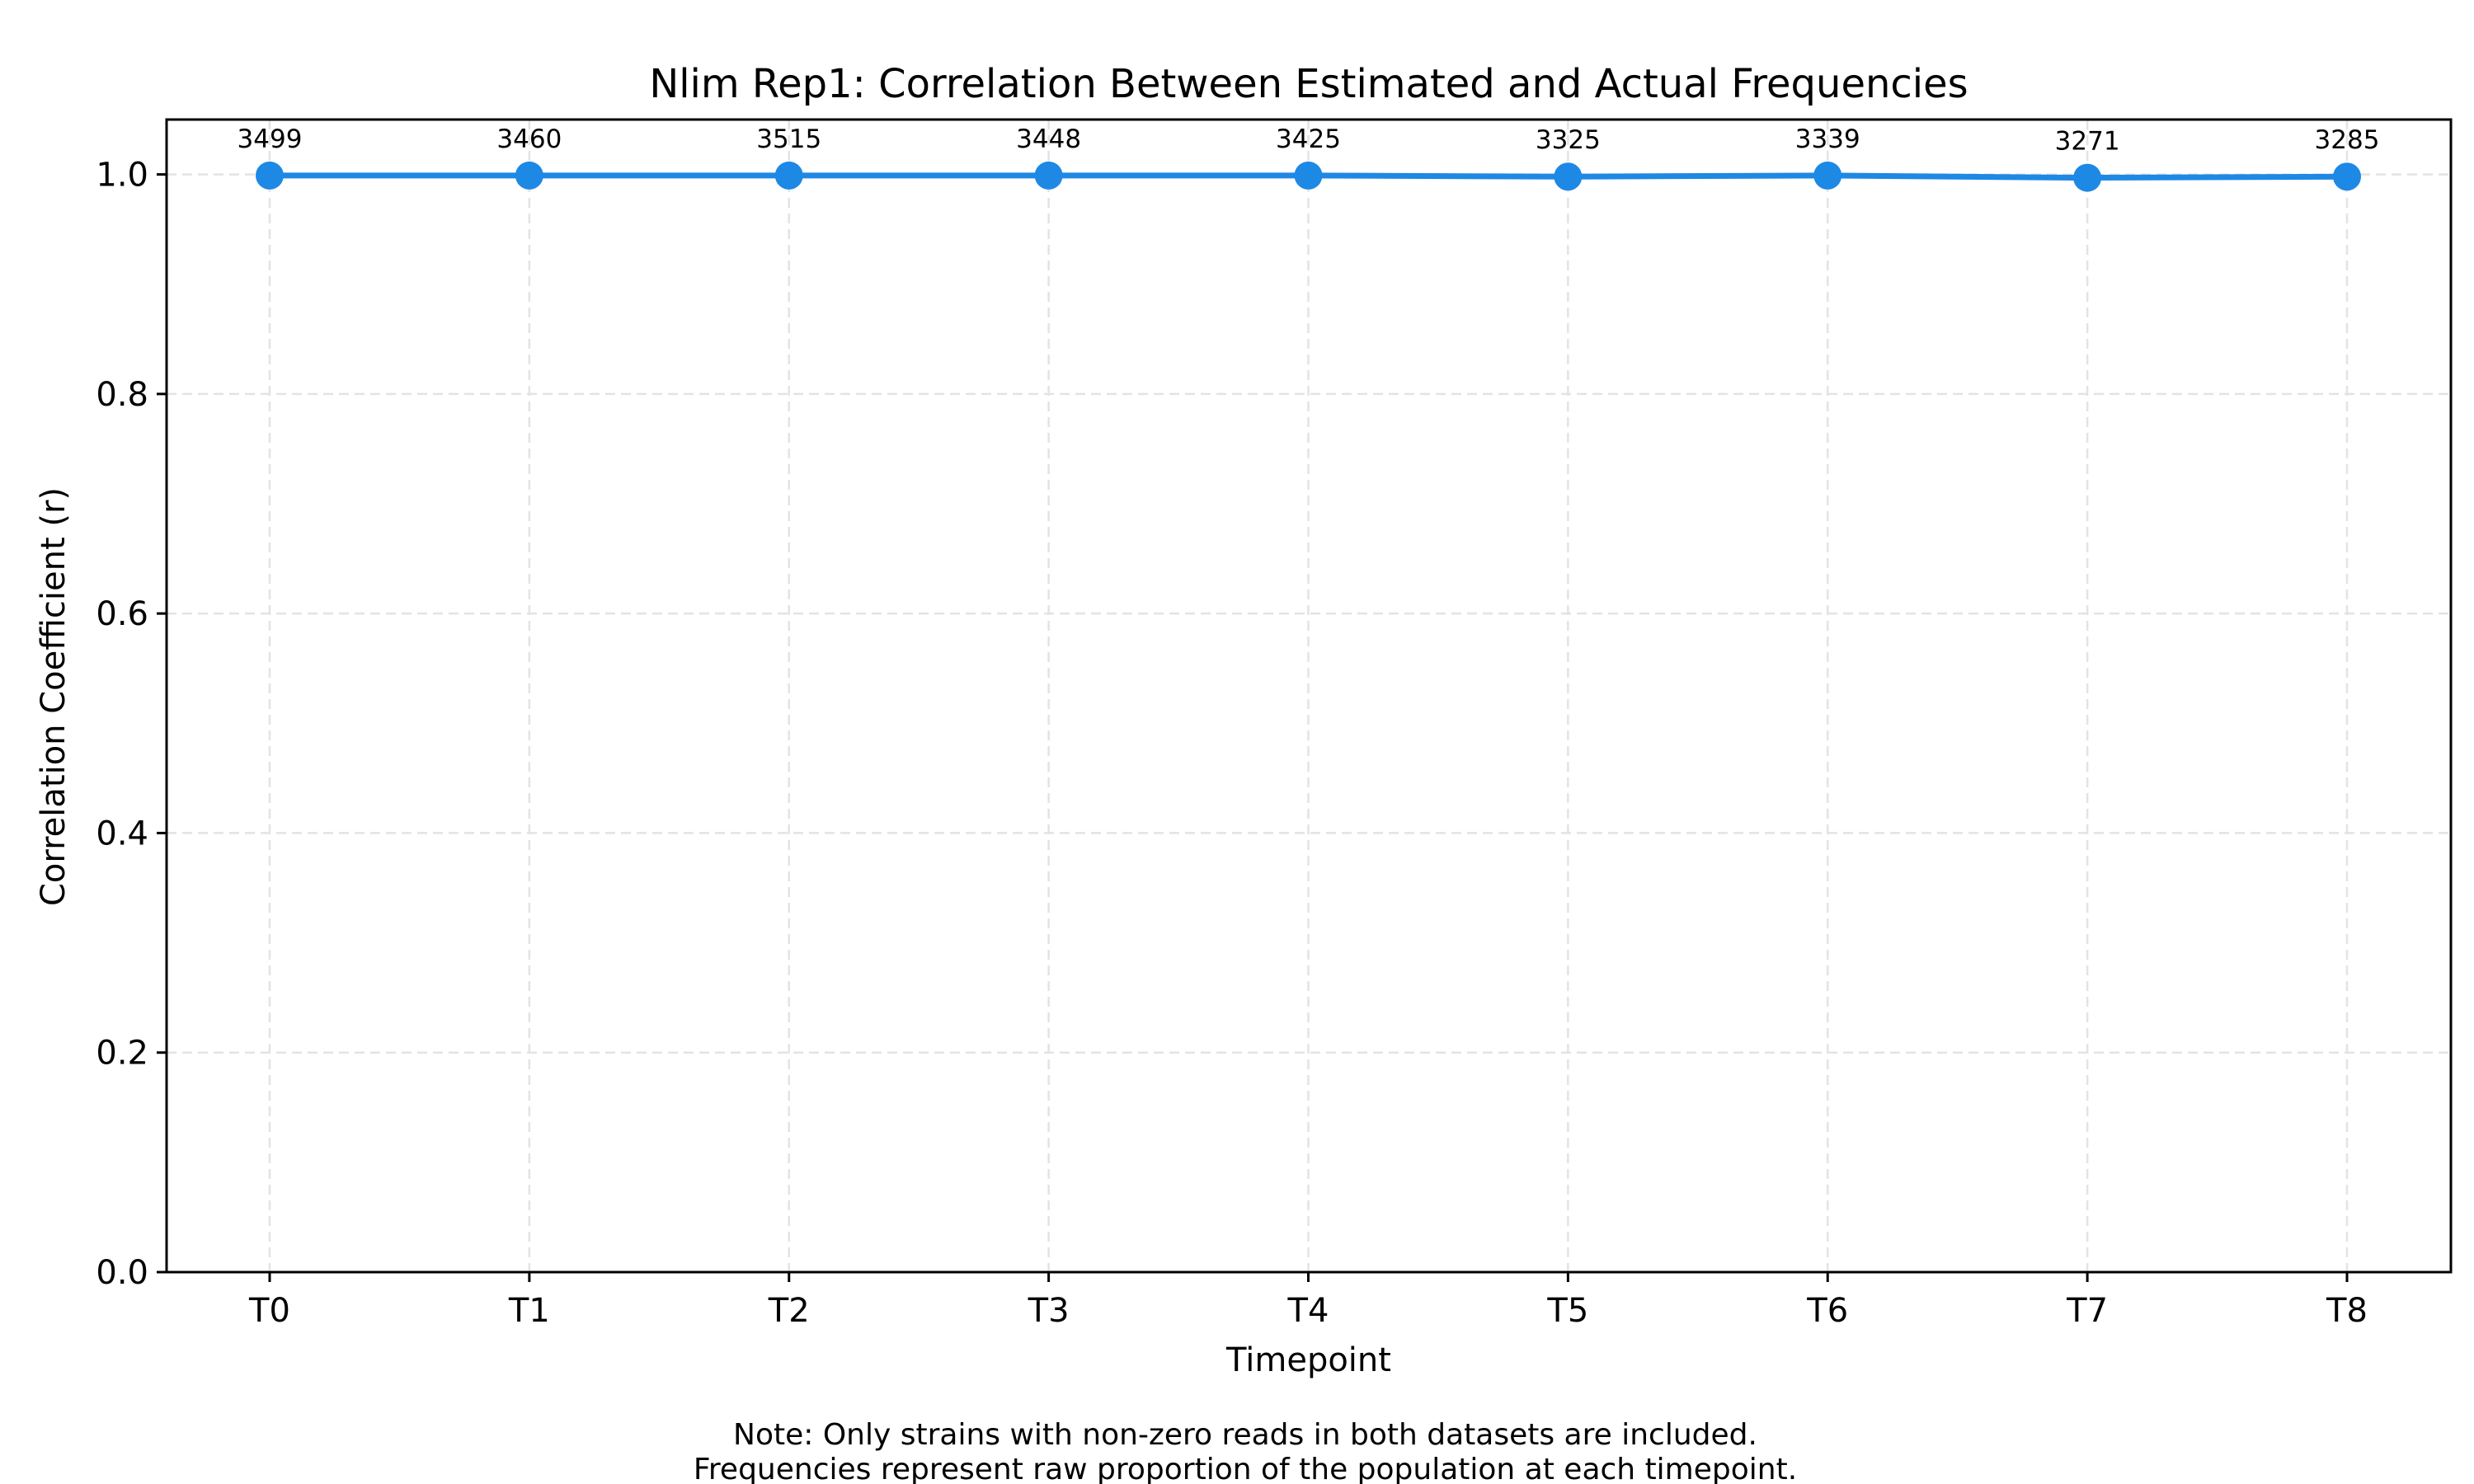  Describe the element at coordinates (529, 1311) in the screenshot. I see `x-tick-label: T1` at that location.